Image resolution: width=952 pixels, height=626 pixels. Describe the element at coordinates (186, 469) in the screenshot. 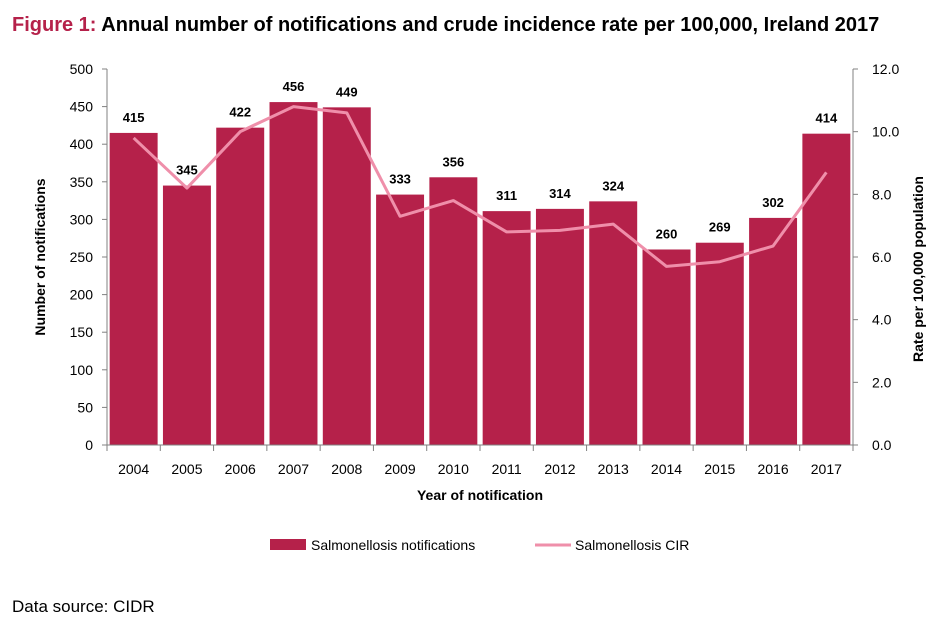

I see `x-tick-label-2005: 2005` at that location.